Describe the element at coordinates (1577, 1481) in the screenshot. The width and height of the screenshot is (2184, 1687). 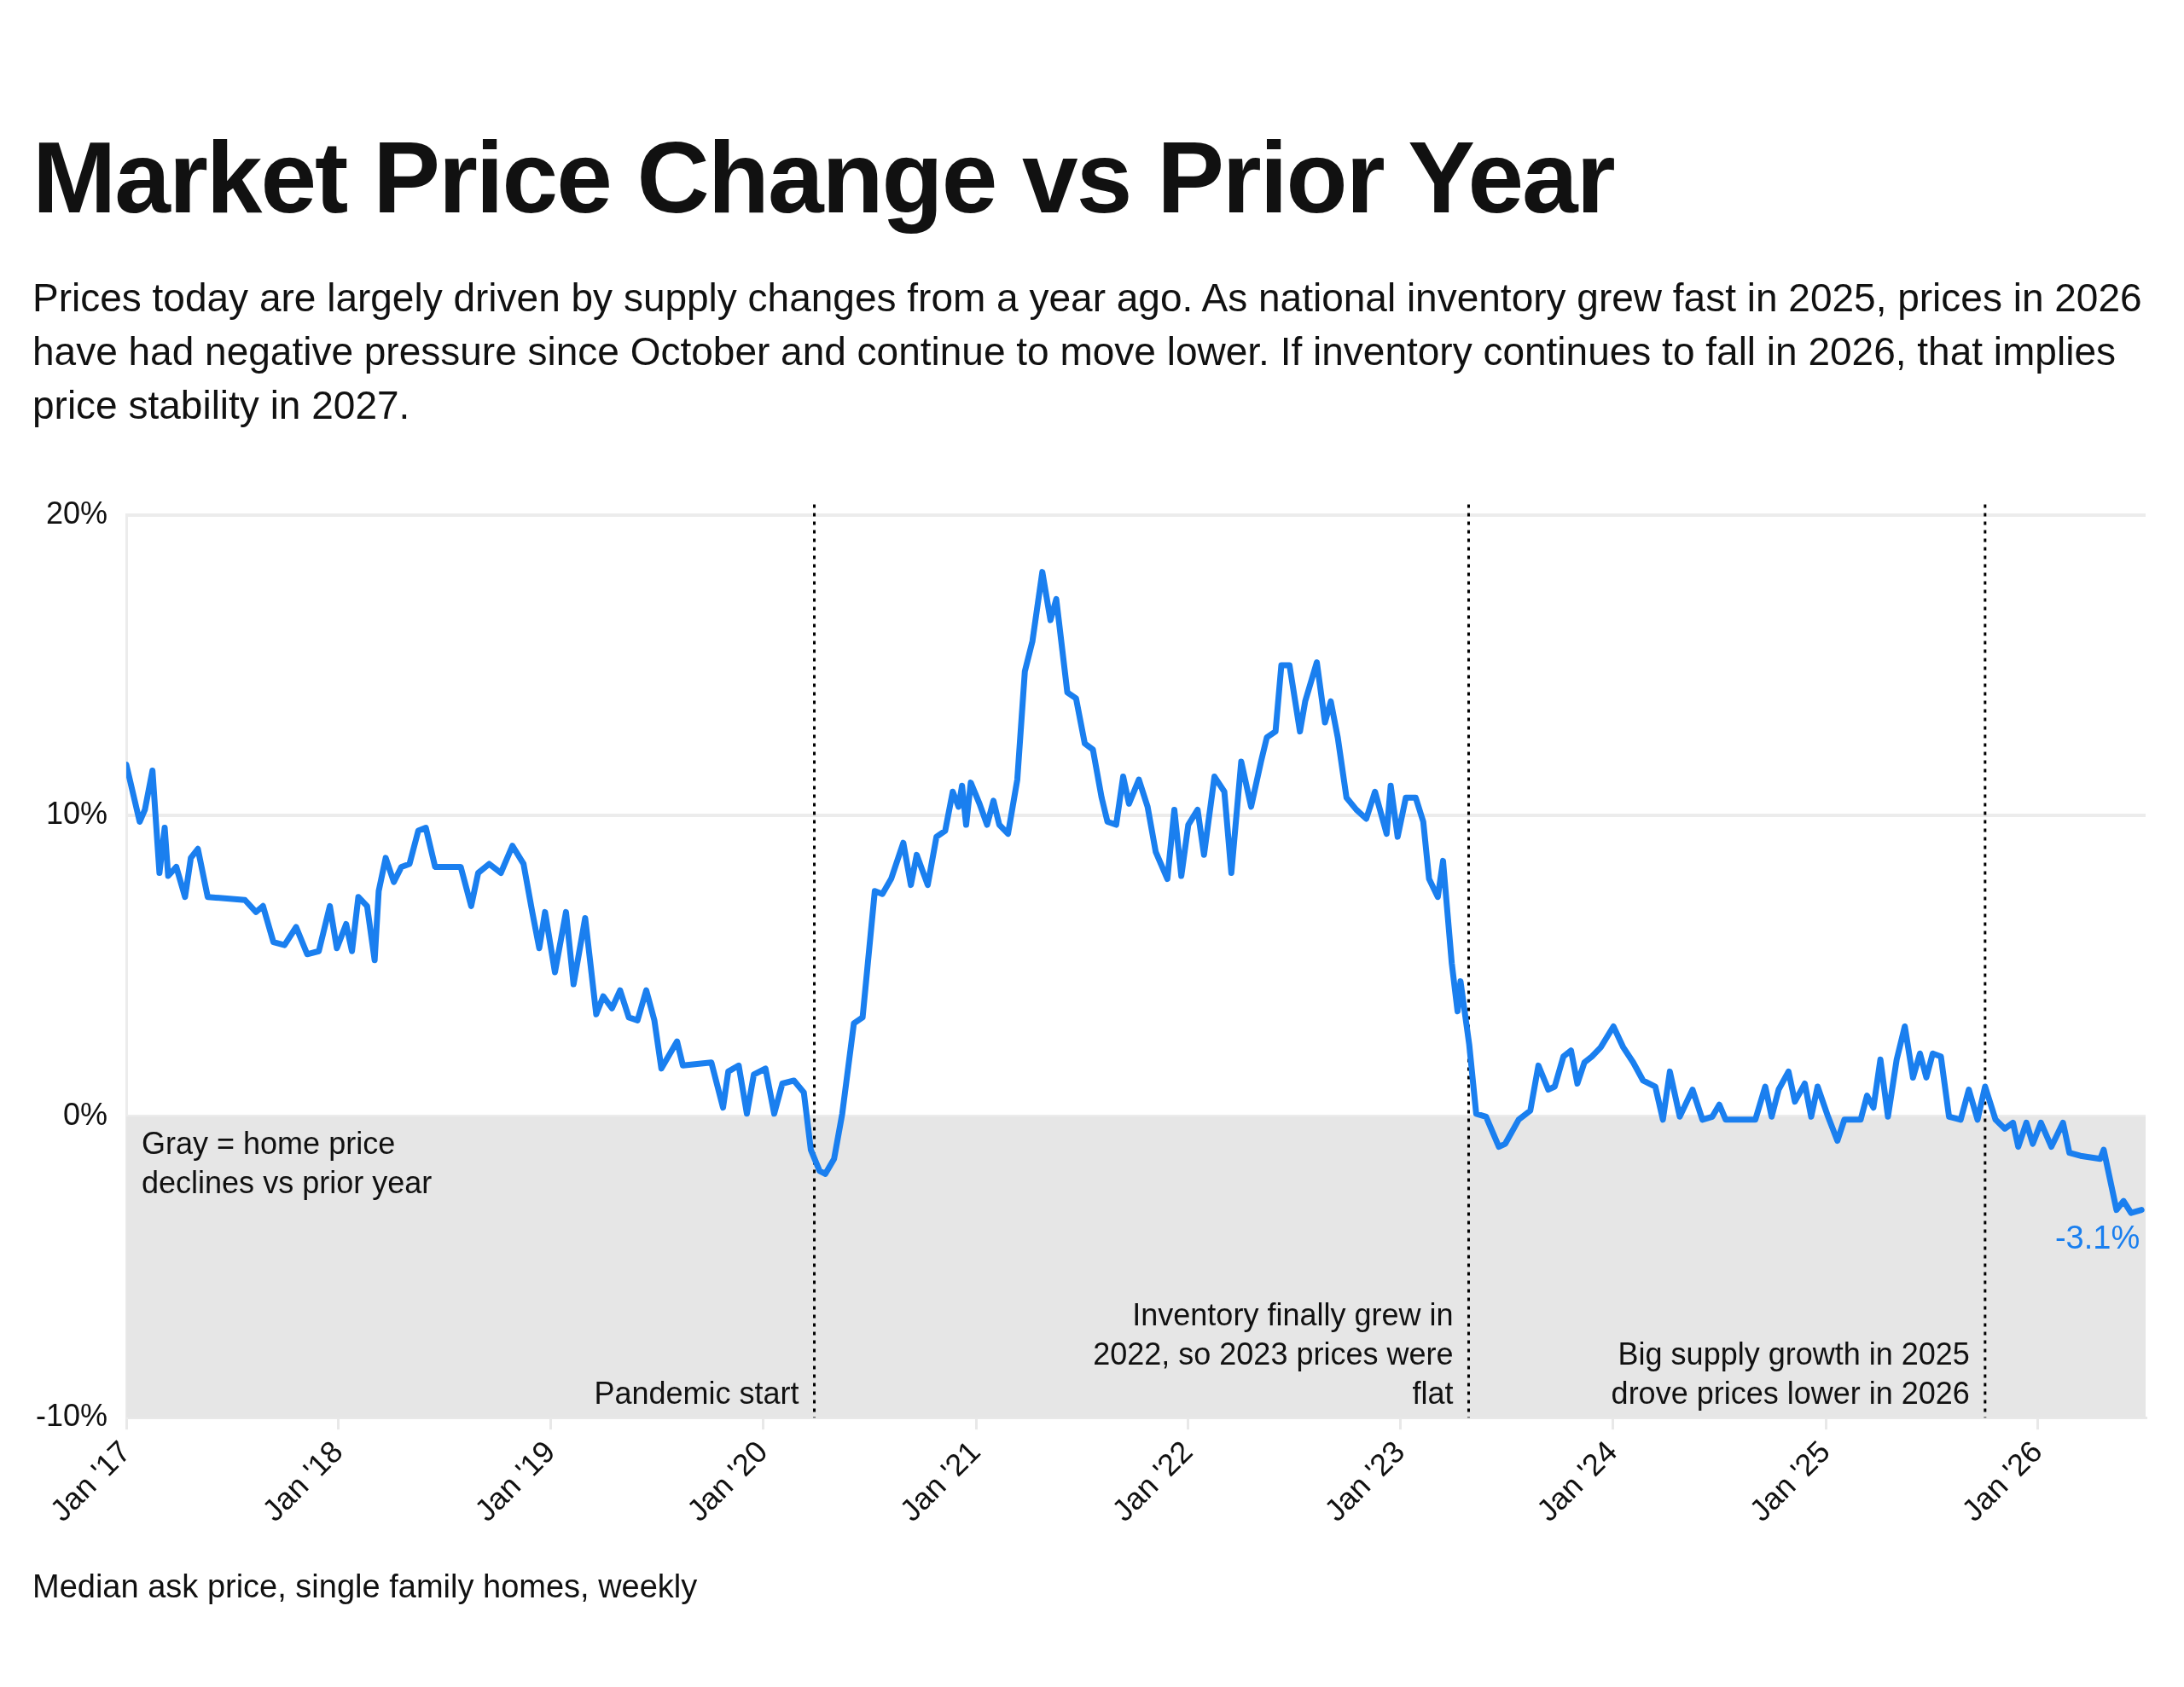
I see `x-tick-label: Jan '24` at that location.